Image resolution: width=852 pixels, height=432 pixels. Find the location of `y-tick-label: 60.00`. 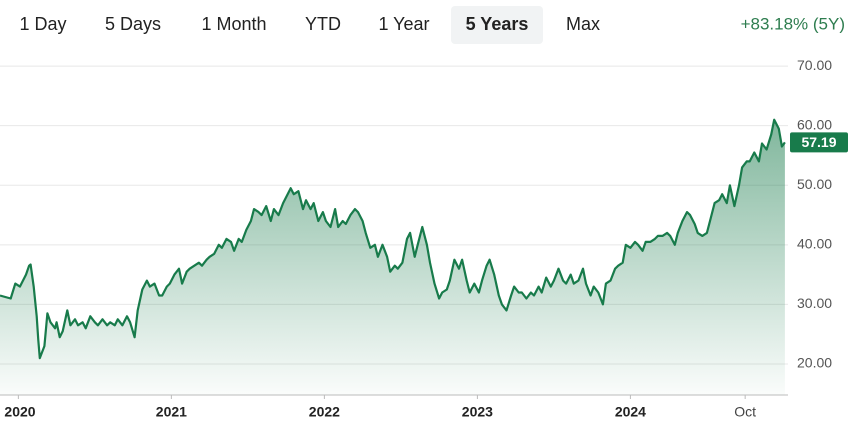

y-tick-label: 60.00 is located at coordinates (814, 124).